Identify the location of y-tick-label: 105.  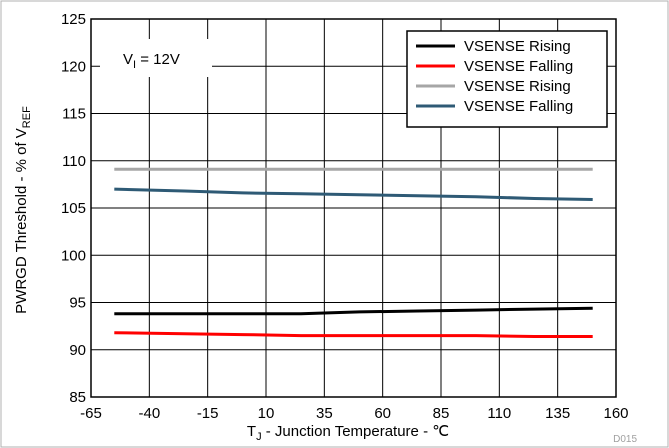
(73, 208).